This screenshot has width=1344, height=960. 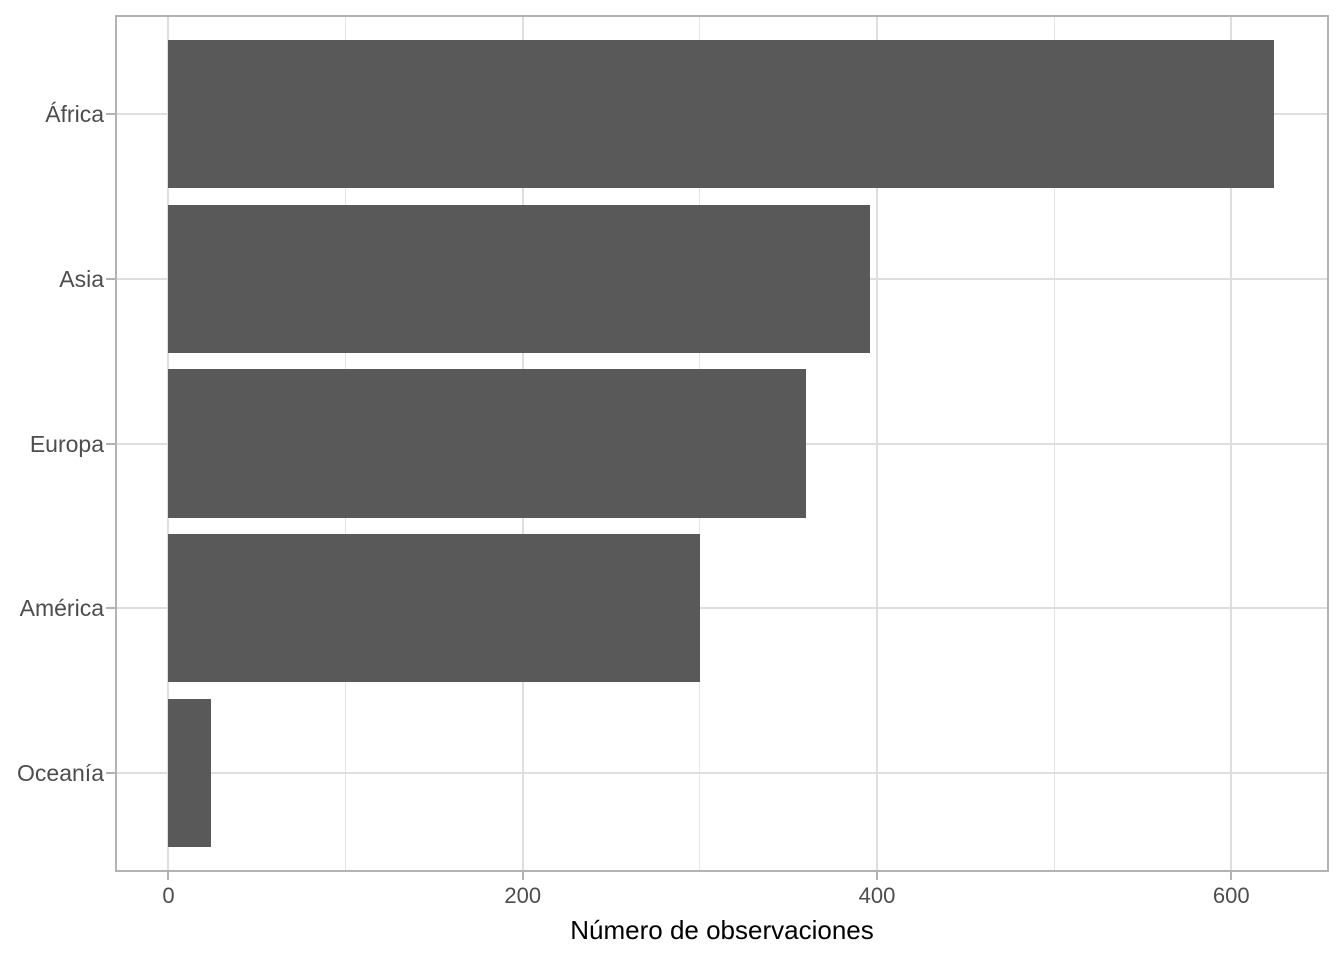 I want to click on bar-oceania, so click(x=189, y=773).